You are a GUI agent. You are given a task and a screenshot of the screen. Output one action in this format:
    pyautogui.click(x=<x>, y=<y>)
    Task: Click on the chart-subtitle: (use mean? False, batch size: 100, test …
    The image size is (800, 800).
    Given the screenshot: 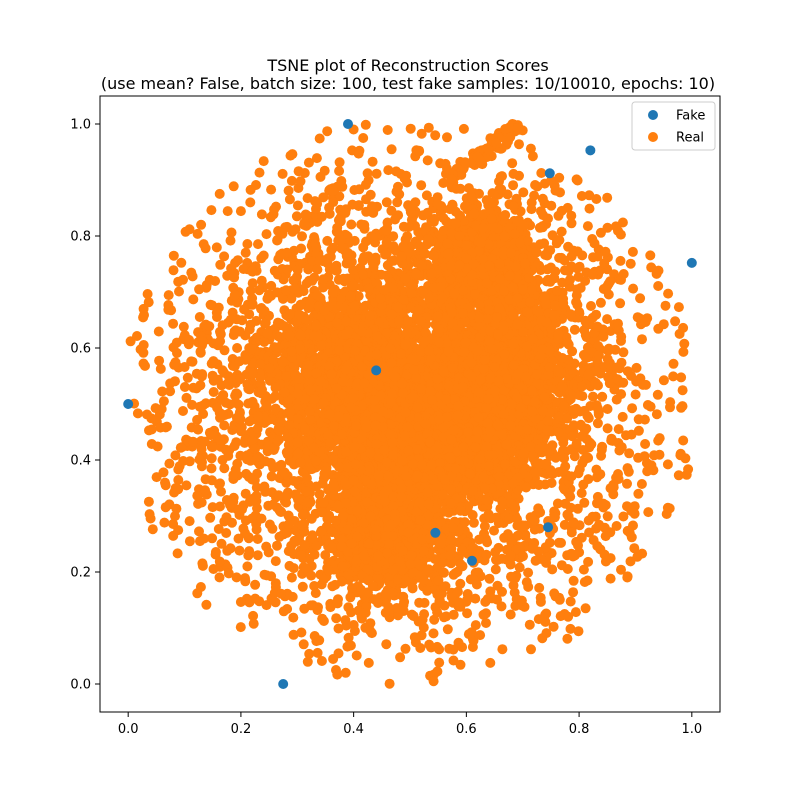 What is the action you would take?
    pyautogui.click(x=408, y=83)
    